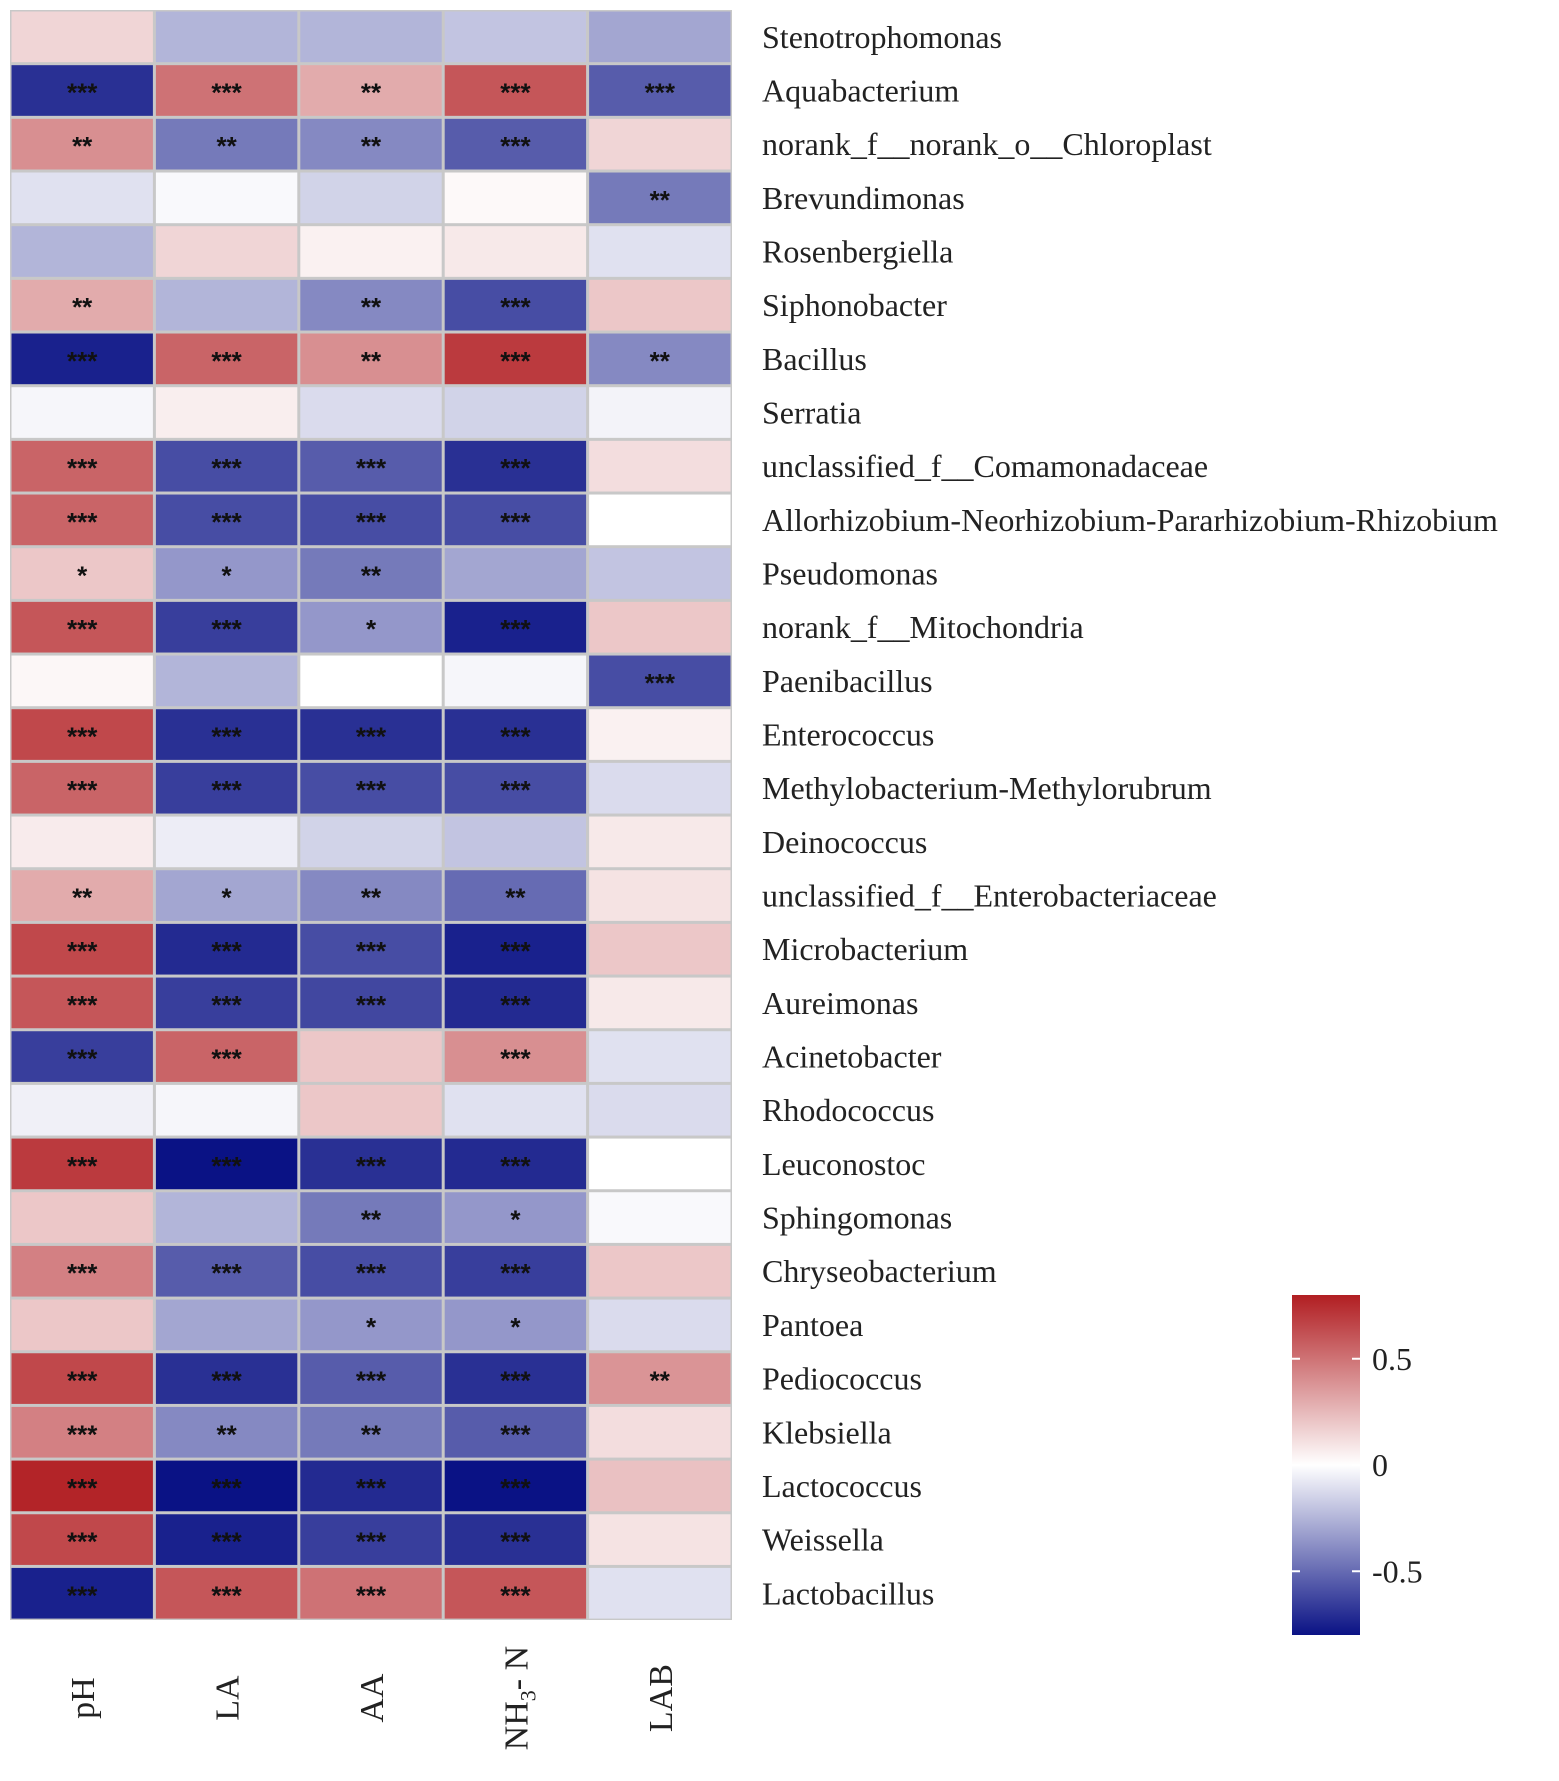 This screenshot has height=1781, width=1559. Describe the element at coordinates (987, 144) in the screenshot. I see `row-label: norank_f__norank_o__Chloroplast` at that location.